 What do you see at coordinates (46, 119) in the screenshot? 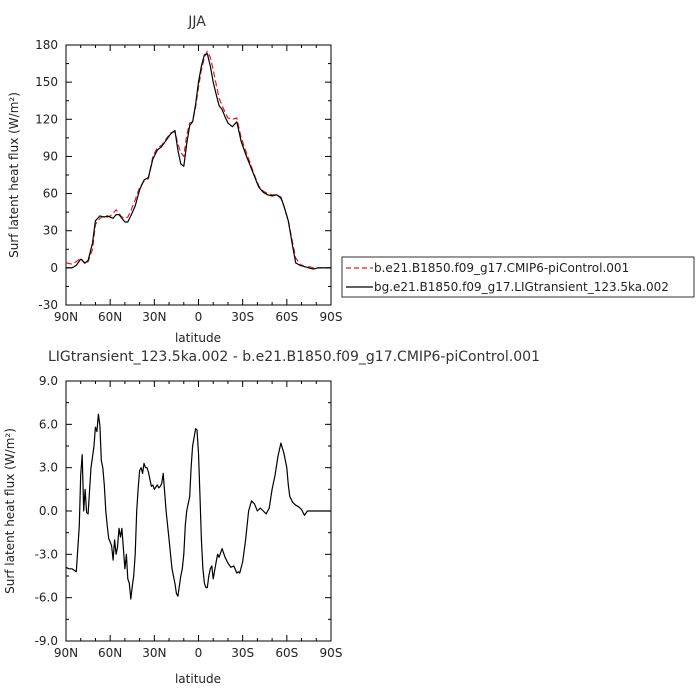
I see `y-tick-label: 120` at bounding box center [46, 119].